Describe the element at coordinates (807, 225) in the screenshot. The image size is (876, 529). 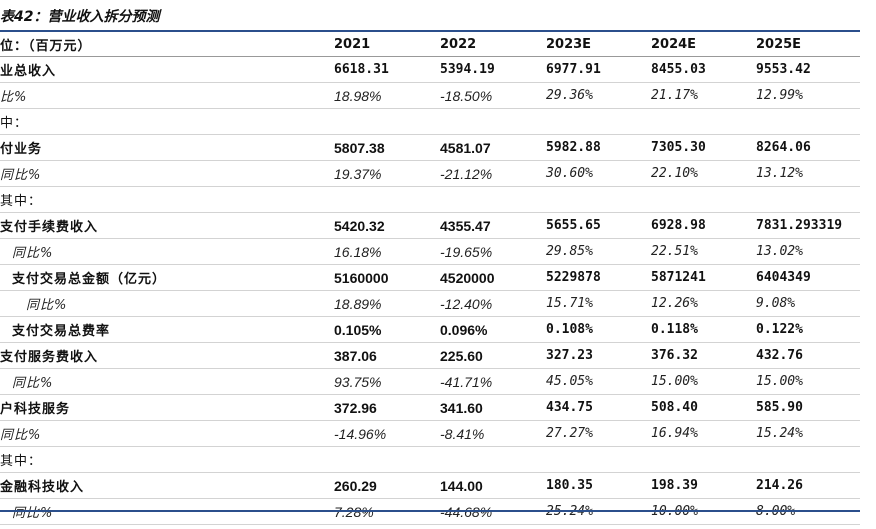
I see `cell-value: 7831.293319` at that location.